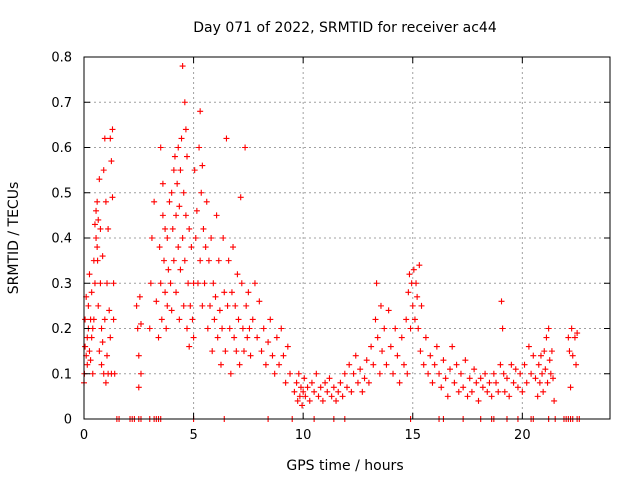  I want to click on y-tick-label: 0.3, so click(61, 284).